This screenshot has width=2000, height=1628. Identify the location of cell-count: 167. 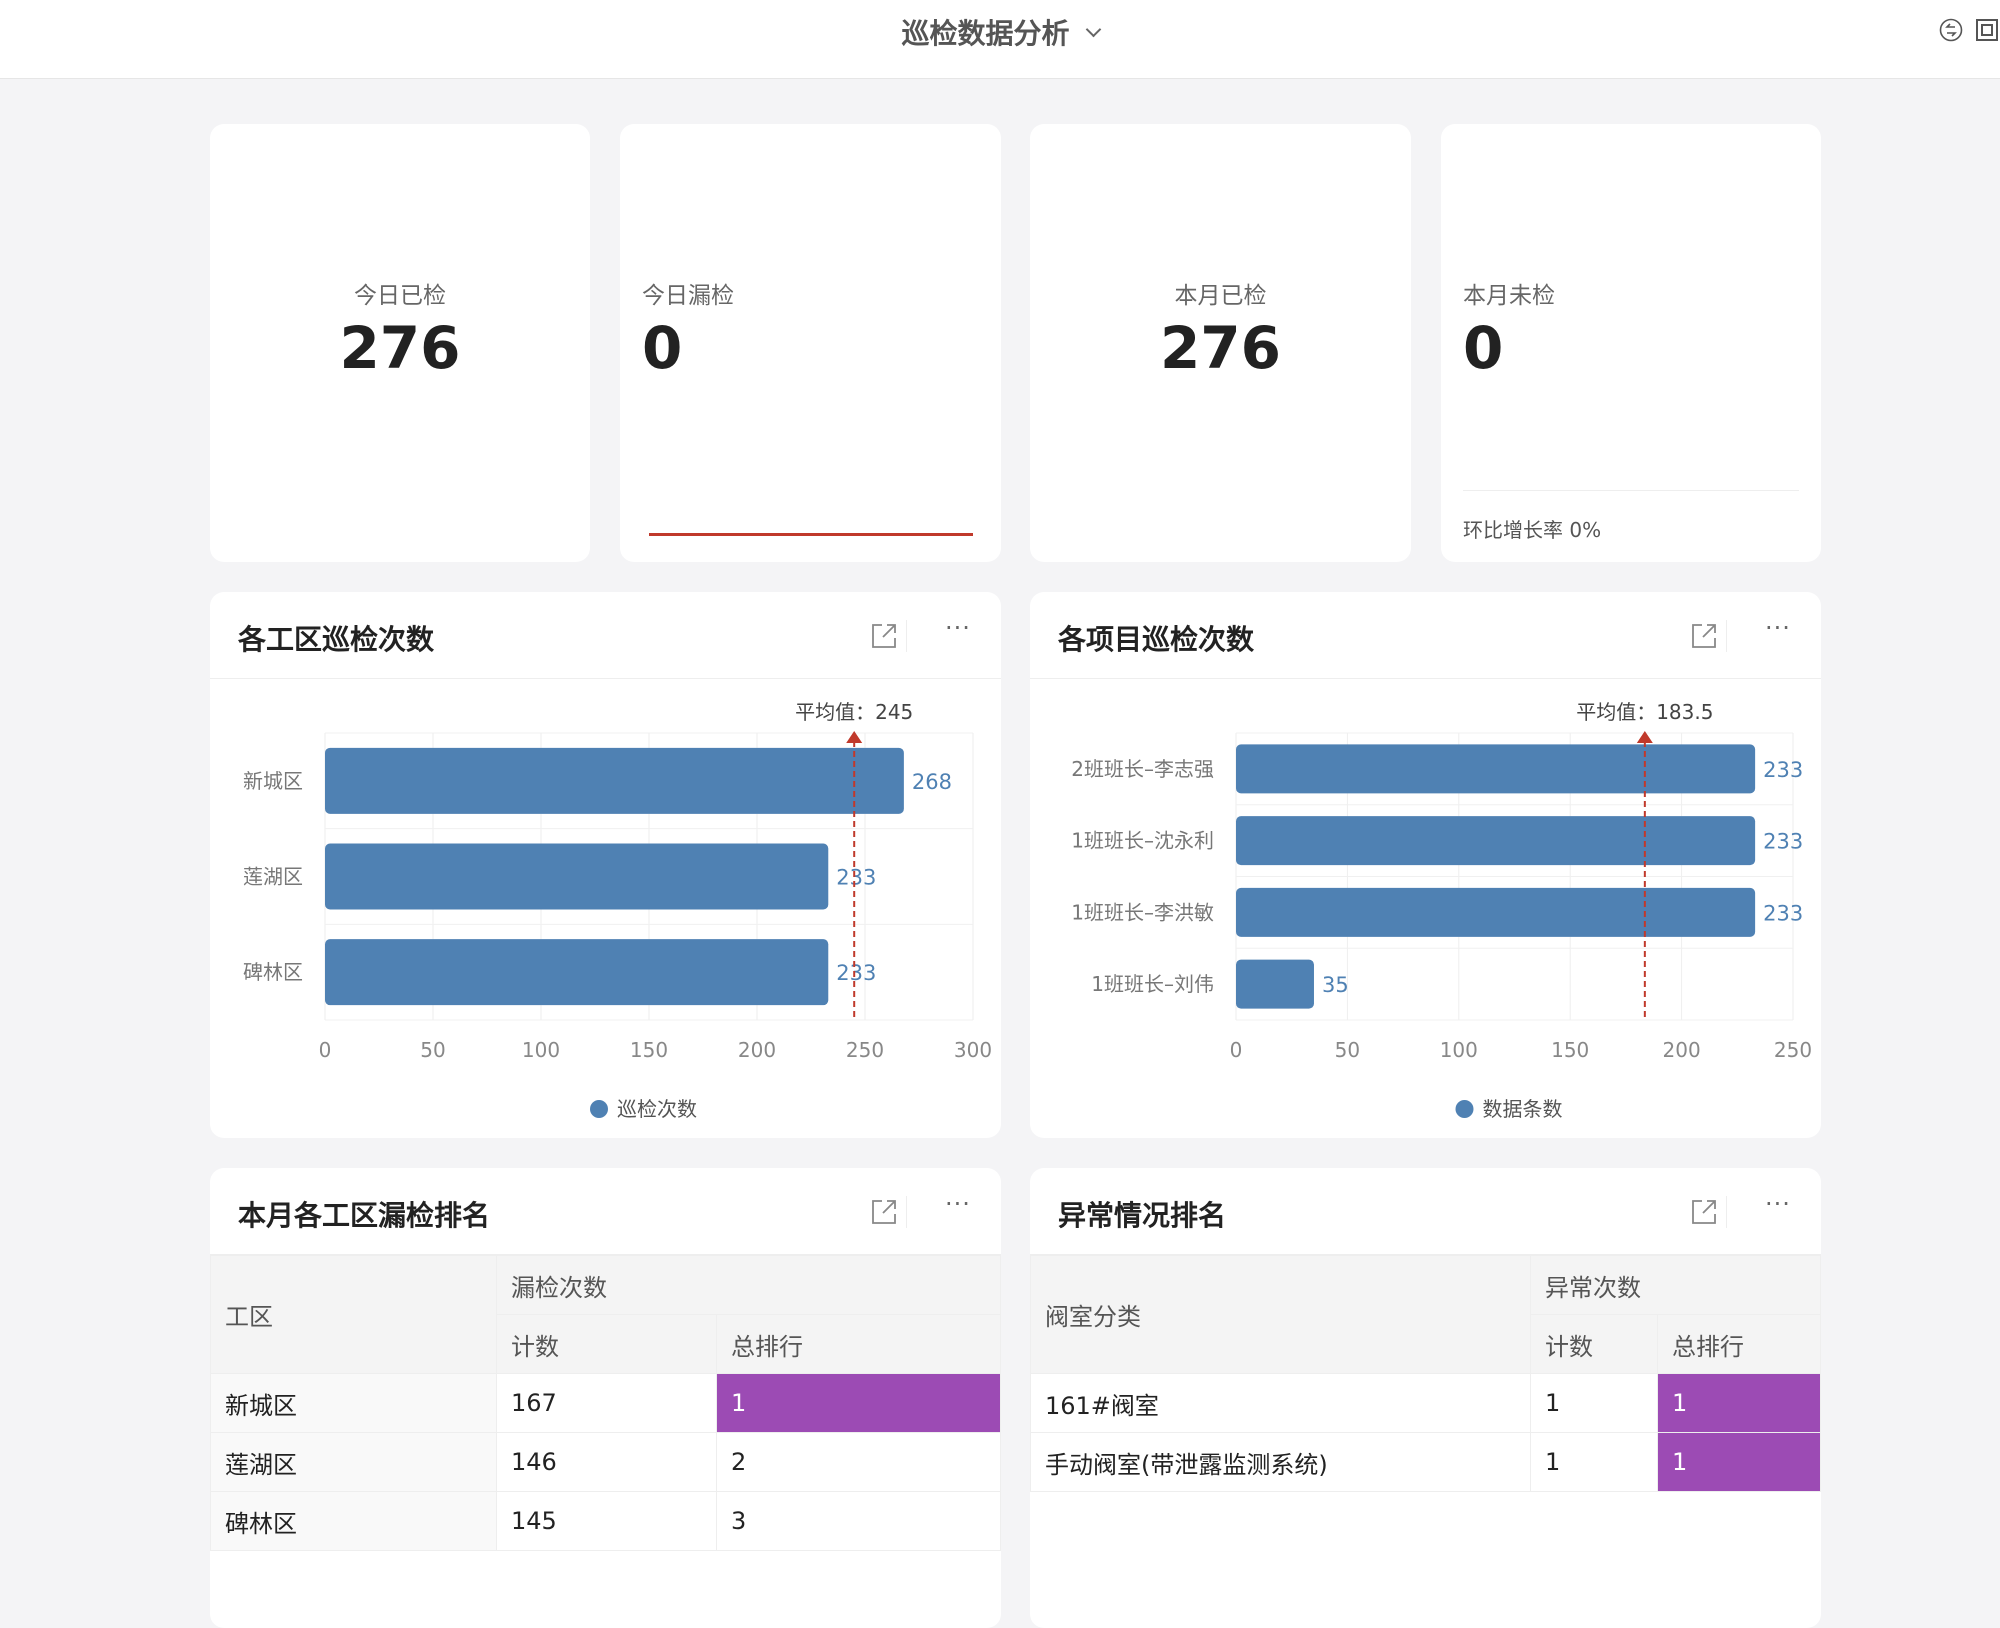
(606, 1403).